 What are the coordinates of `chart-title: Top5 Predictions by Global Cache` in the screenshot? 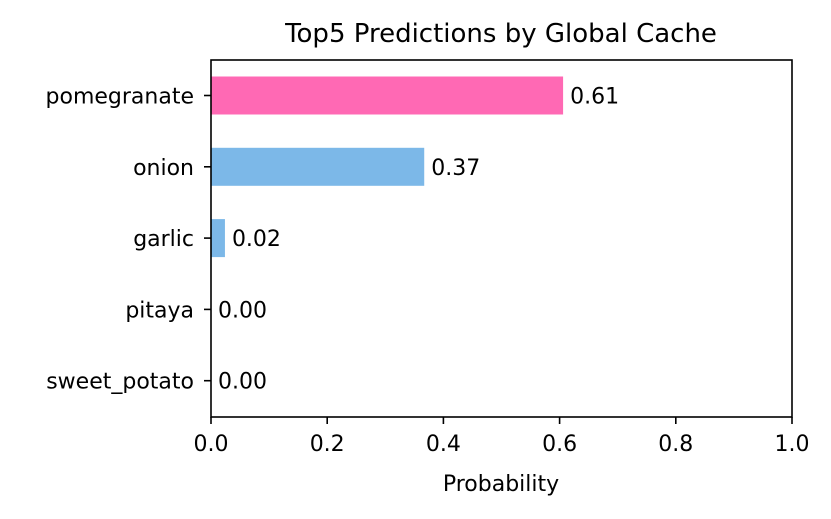 It's located at (500, 34).